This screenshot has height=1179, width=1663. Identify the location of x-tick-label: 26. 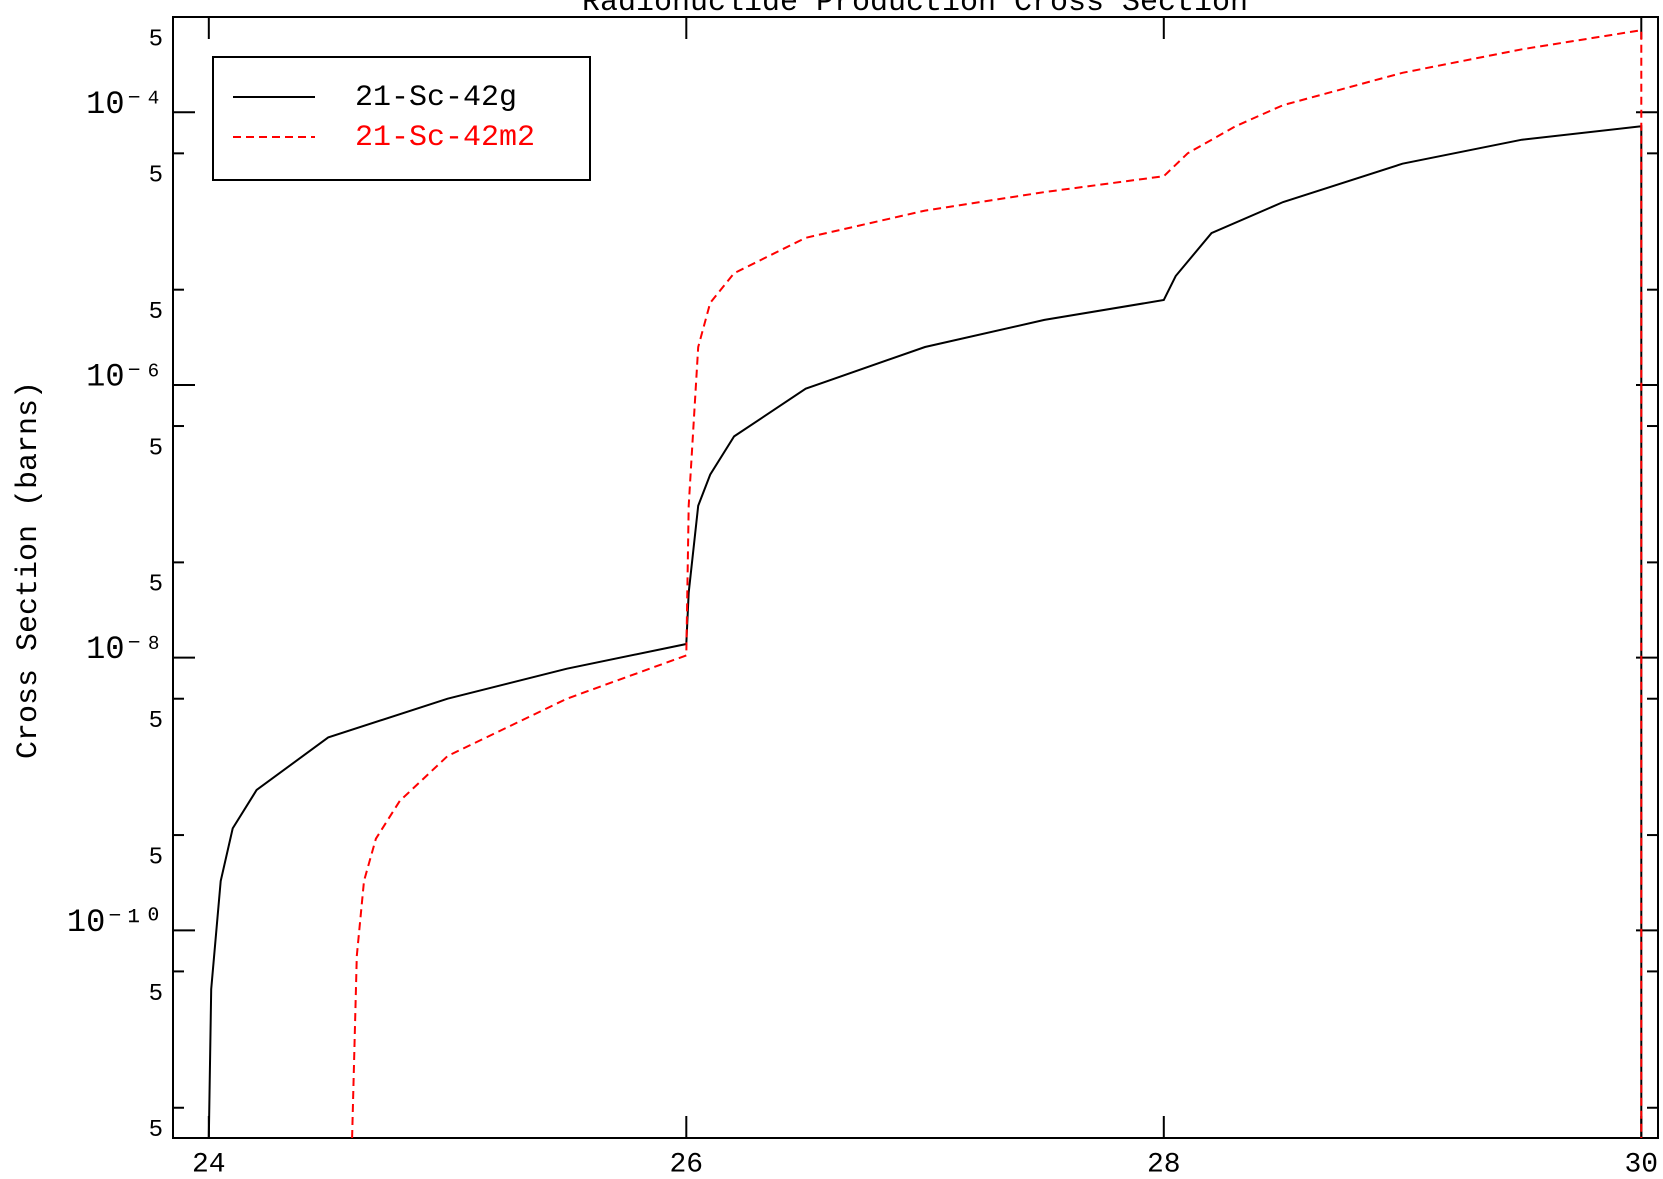
(686, 1164).